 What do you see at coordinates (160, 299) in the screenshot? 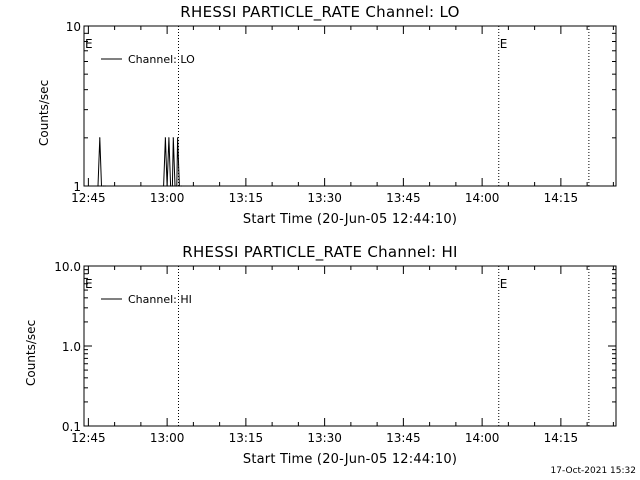
I see `legend-label: Channel: HI` at bounding box center [160, 299].